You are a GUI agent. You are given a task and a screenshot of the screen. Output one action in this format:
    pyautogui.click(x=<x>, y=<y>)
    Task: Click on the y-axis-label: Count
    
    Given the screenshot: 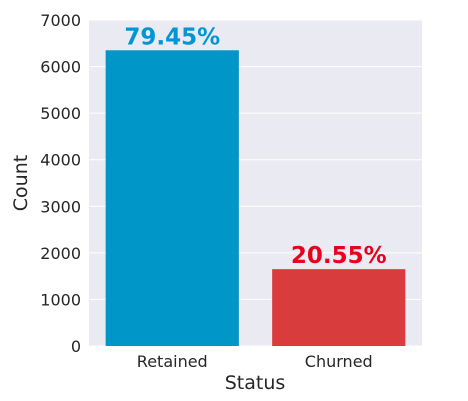 What is the action you would take?
    pyautogui.click(x=21, y=183)
    